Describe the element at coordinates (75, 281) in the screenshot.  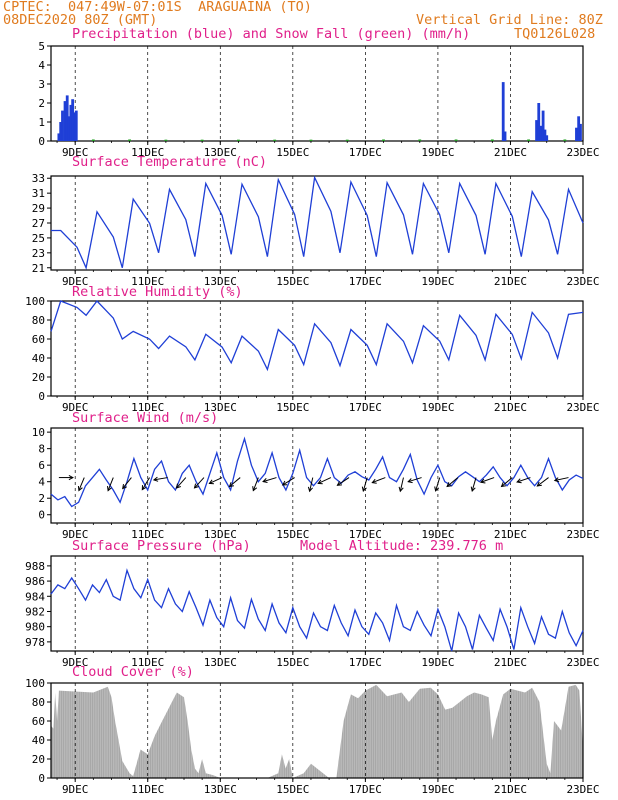
I see `temp-xtick-label: 9DEC` at that location.